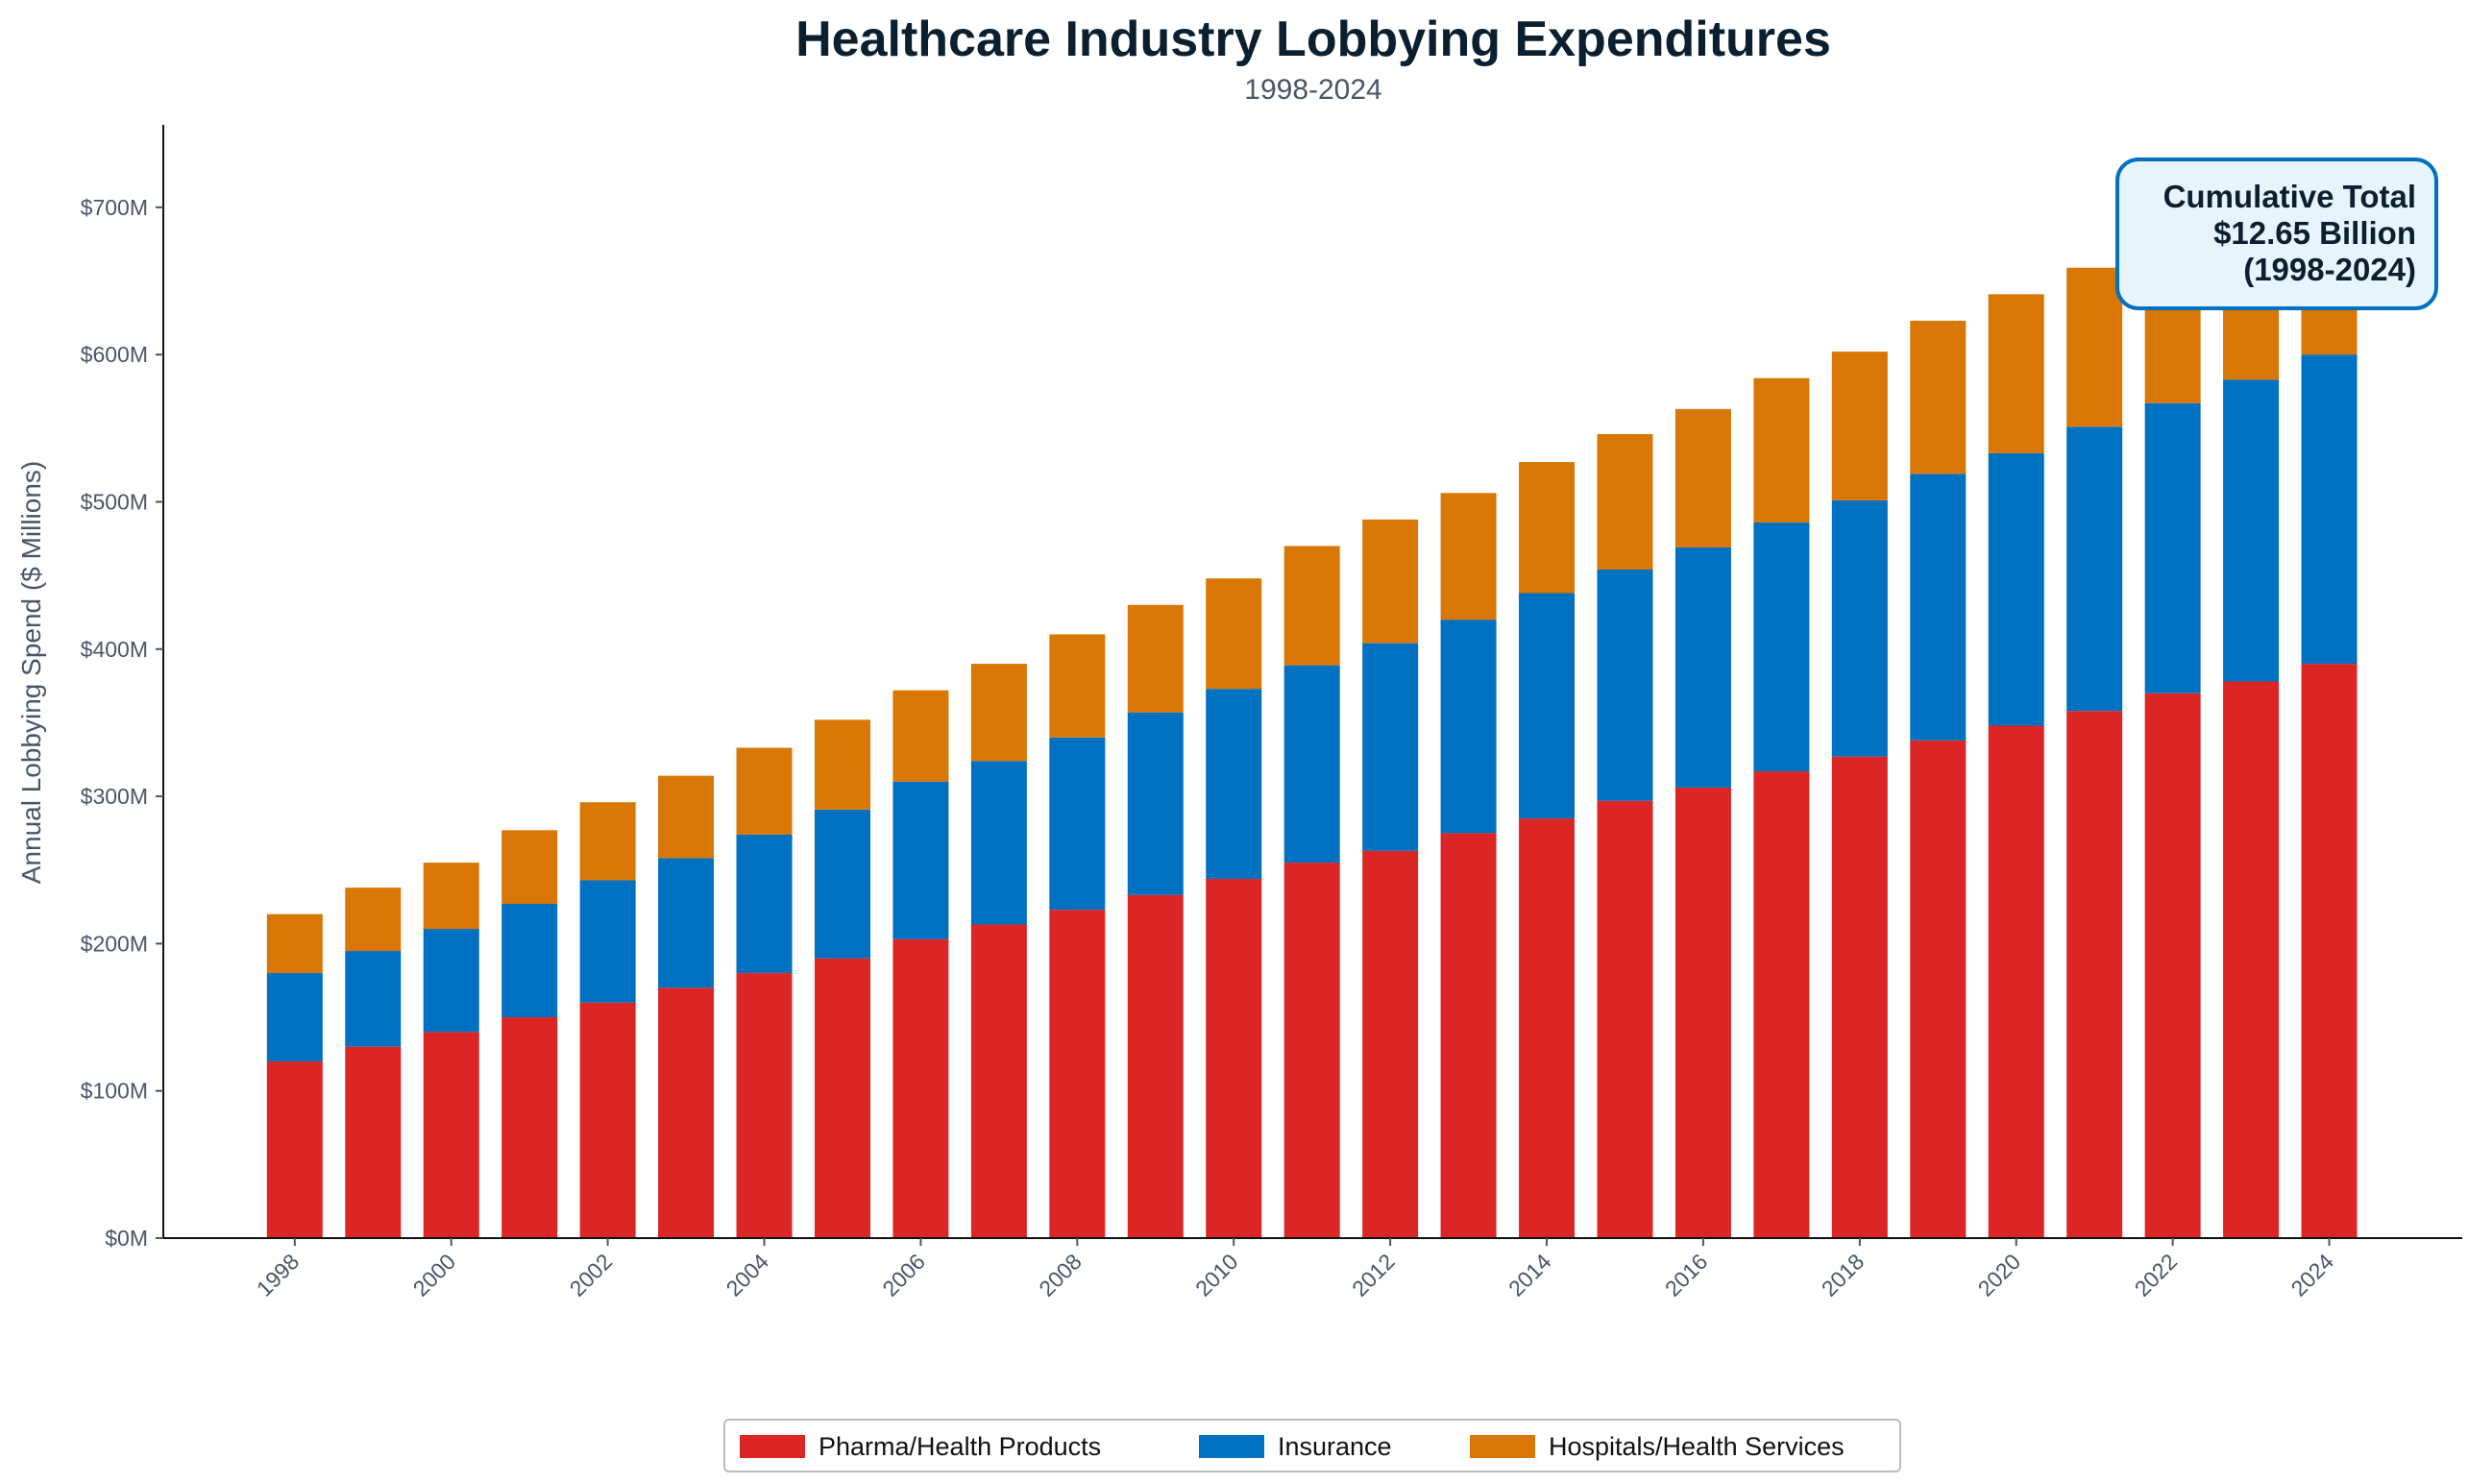 This screenshot has width=2468, height=1484. What do you see at coordinates (686, 1112) in the screenshot?
I see `bar-pharma-2003` at bounding box center [686, 1112].